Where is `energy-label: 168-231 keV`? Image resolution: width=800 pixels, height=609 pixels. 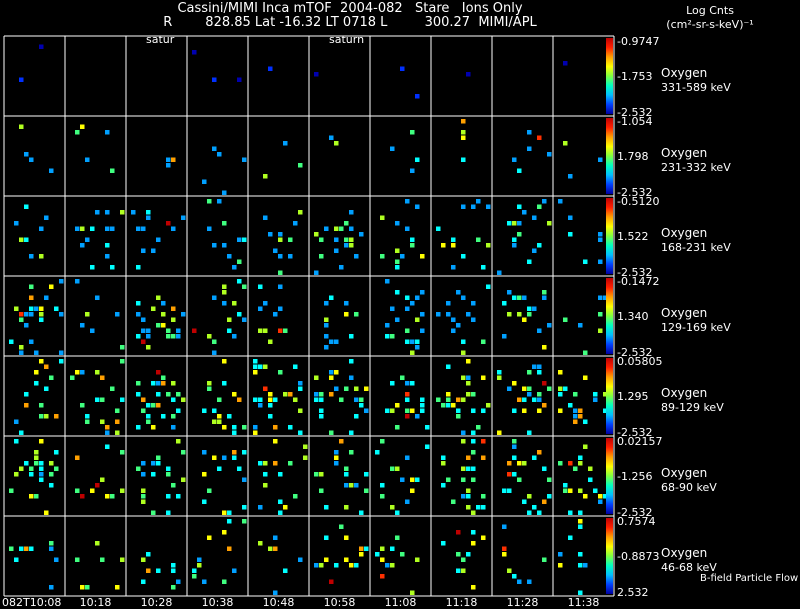 energy-label: 168-231 keV is located at coordinates (696, 247).